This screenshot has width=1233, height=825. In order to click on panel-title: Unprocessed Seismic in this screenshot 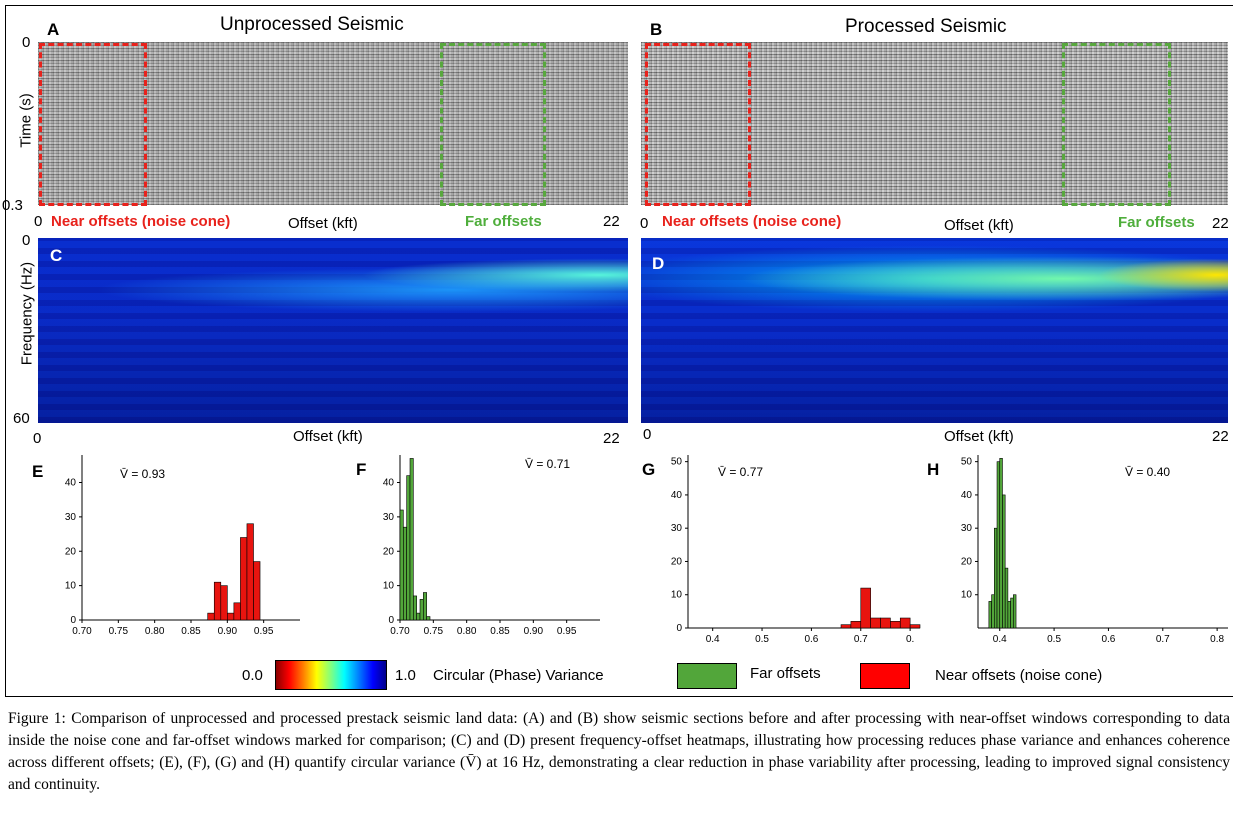, I will do `click(312, 24)`.